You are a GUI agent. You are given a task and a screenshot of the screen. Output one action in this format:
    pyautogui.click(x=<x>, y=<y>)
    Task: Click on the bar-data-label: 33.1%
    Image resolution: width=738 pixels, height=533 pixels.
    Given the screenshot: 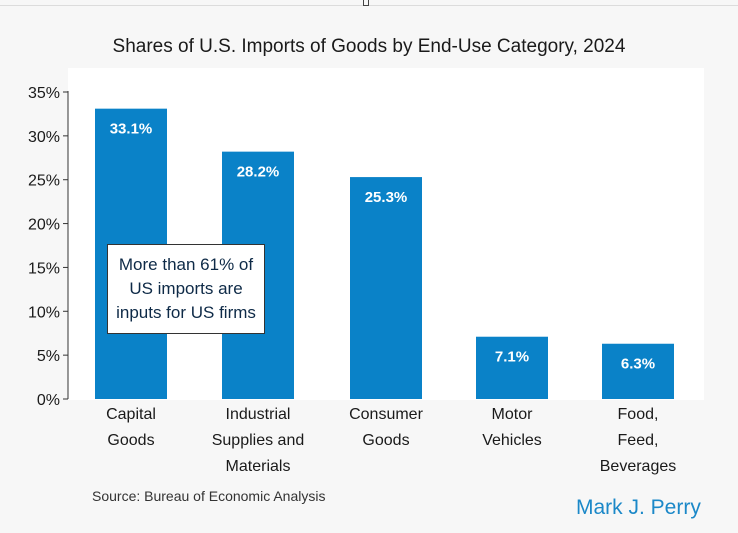 What is the action you would take?
    pyautogui.click(x=131, y=129)
    